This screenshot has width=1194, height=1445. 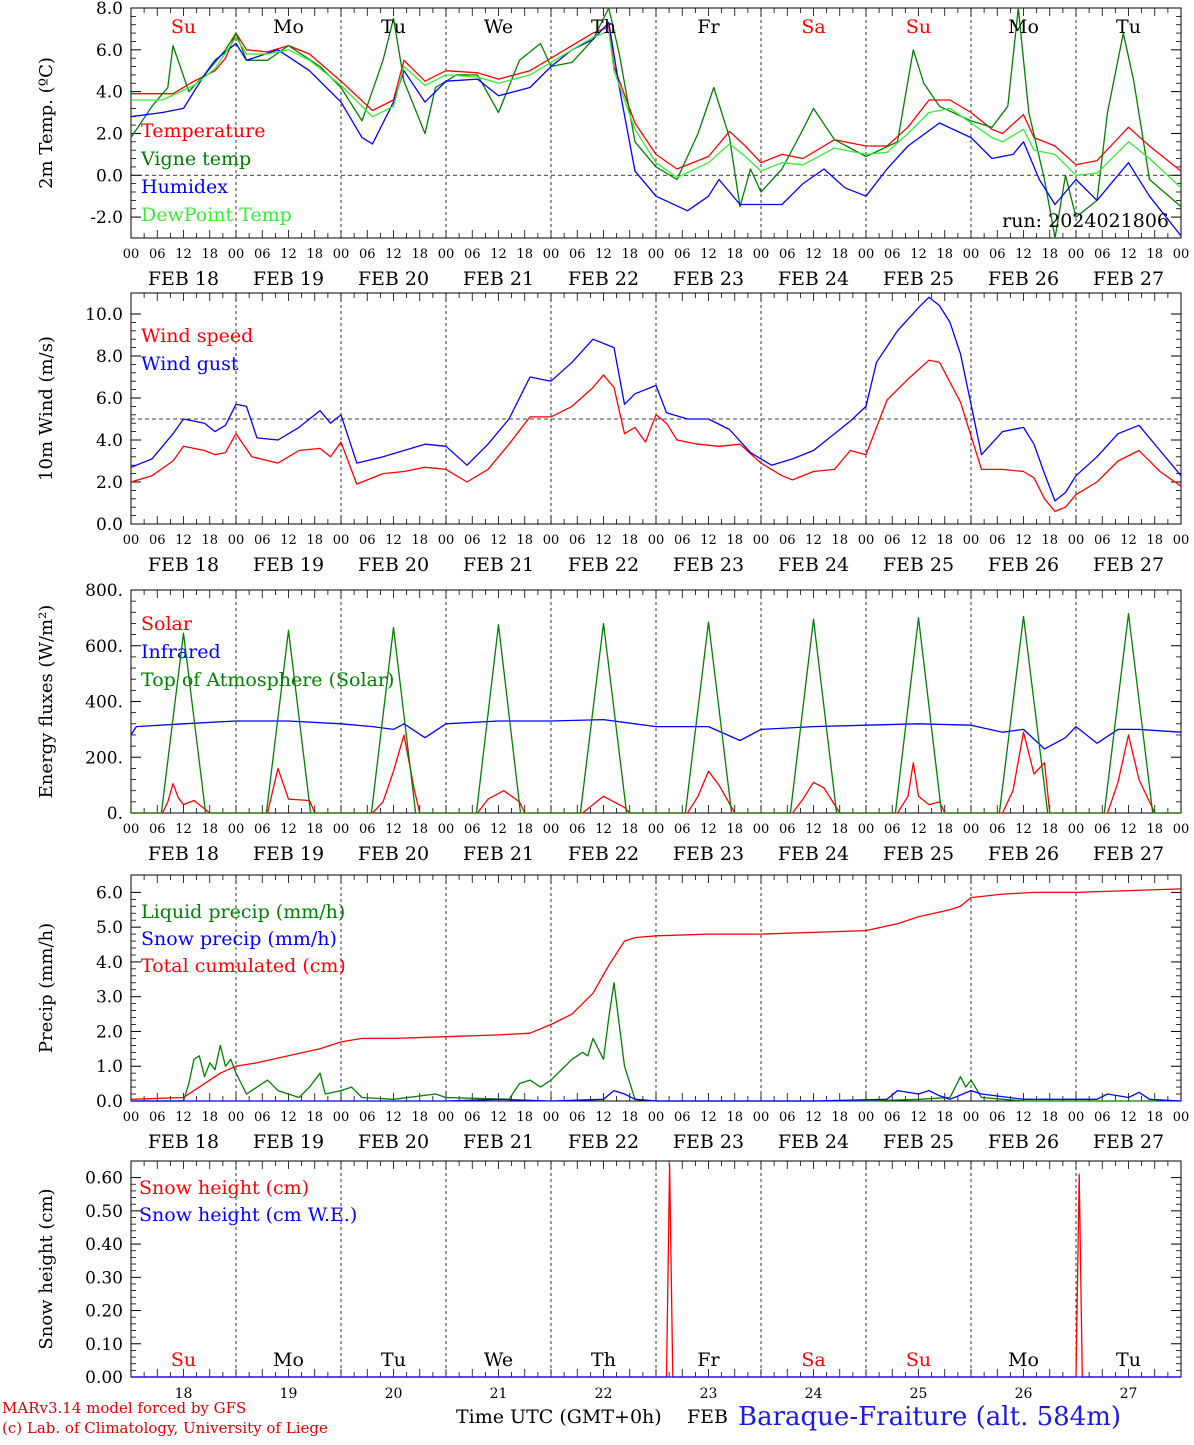 What do you see at coordinates (813, 1360) in the screenshot?
I see `weekday-label: Sa` at bounding box center [813, 1360].